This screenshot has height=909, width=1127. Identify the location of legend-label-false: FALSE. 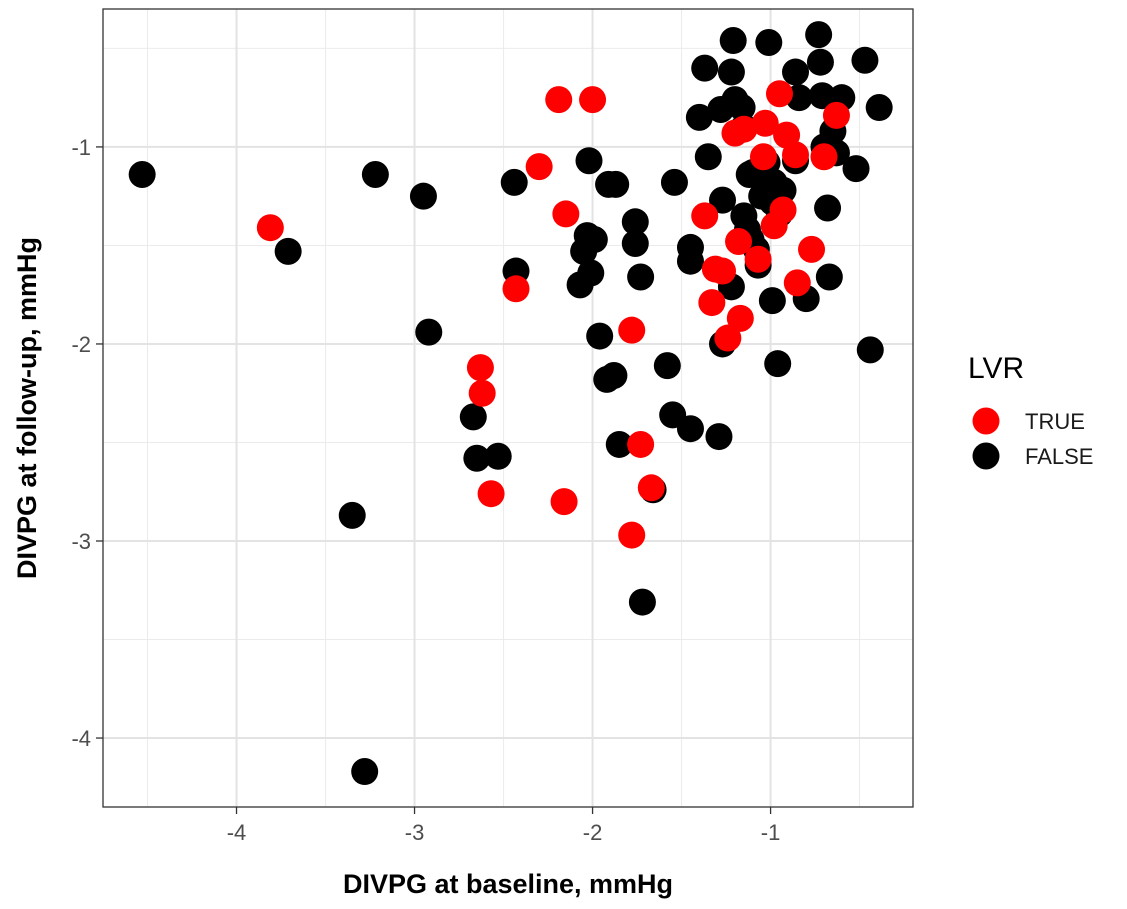
(1059, 456).